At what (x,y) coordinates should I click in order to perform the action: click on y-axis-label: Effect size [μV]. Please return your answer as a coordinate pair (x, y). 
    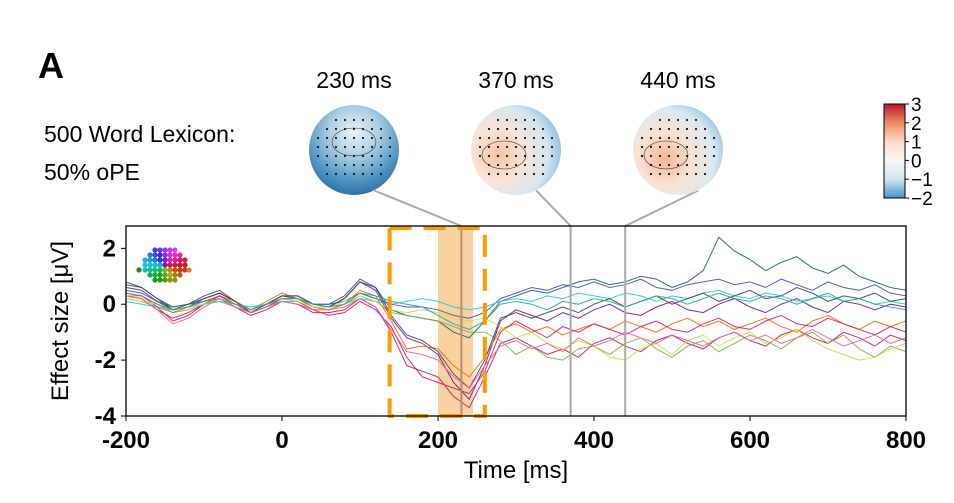
    Looking at the image, I should click on (60, 321).